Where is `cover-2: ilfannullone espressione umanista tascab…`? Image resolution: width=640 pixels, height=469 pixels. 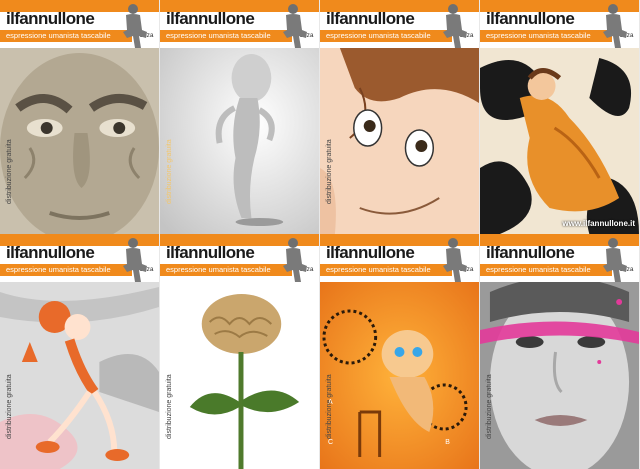 cover-2: ilfannullone espressione umanista tascab… is located at coordinates (240, 117).